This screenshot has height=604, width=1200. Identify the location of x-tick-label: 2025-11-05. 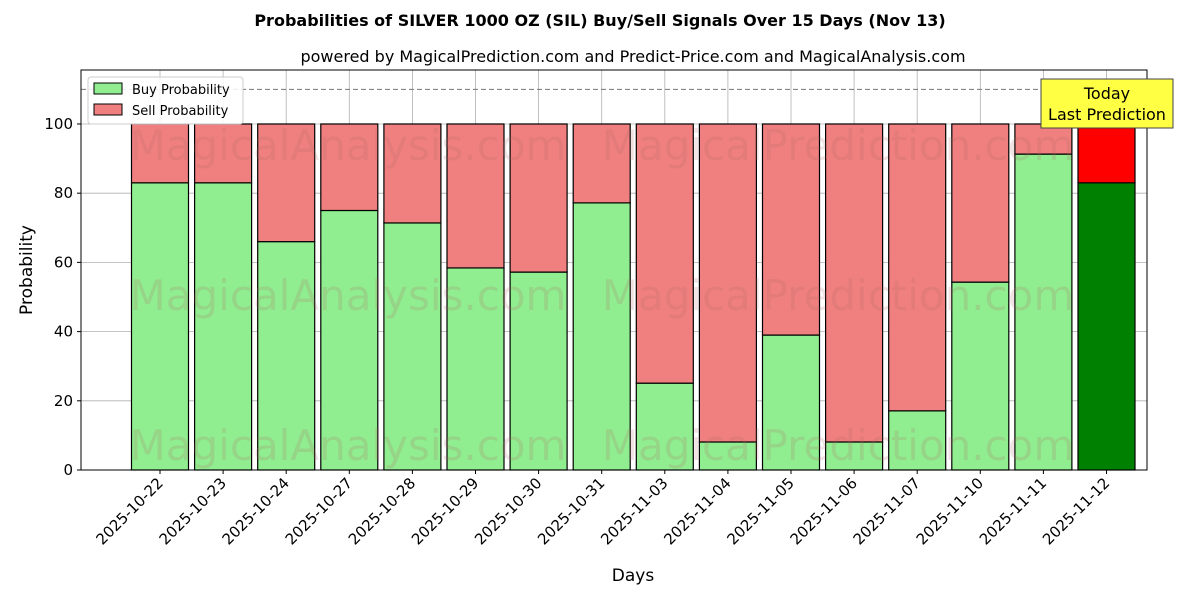
(760, 511).